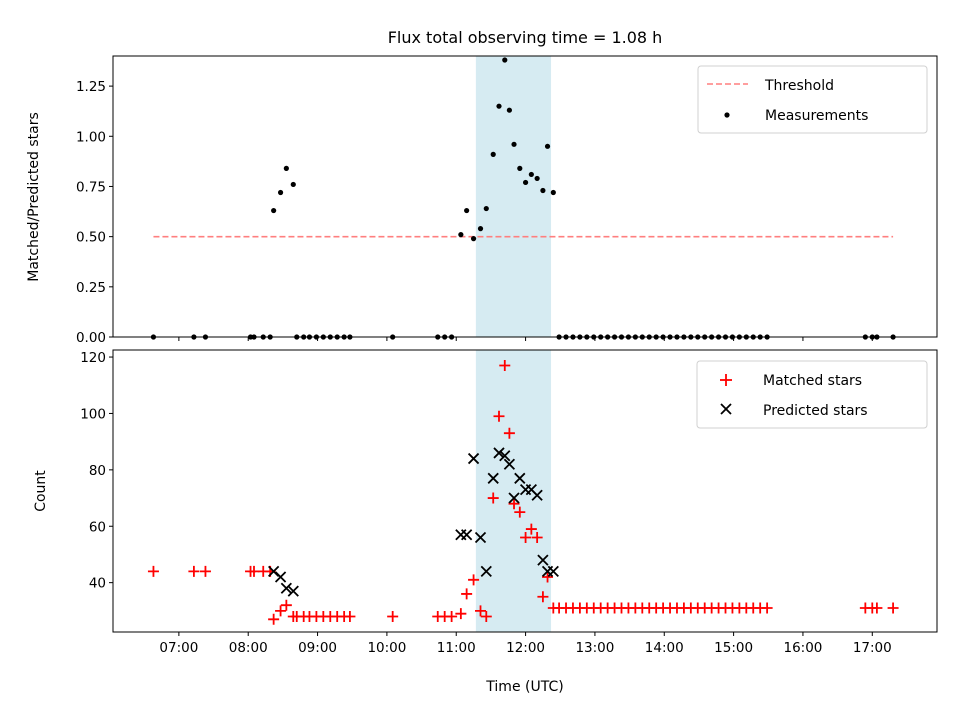 This screenshot has height=720, width=960. Describe the element at coordinates (91, 288) in the screenshot. I see `ratio-y-tick-label: 0.25` at that location.